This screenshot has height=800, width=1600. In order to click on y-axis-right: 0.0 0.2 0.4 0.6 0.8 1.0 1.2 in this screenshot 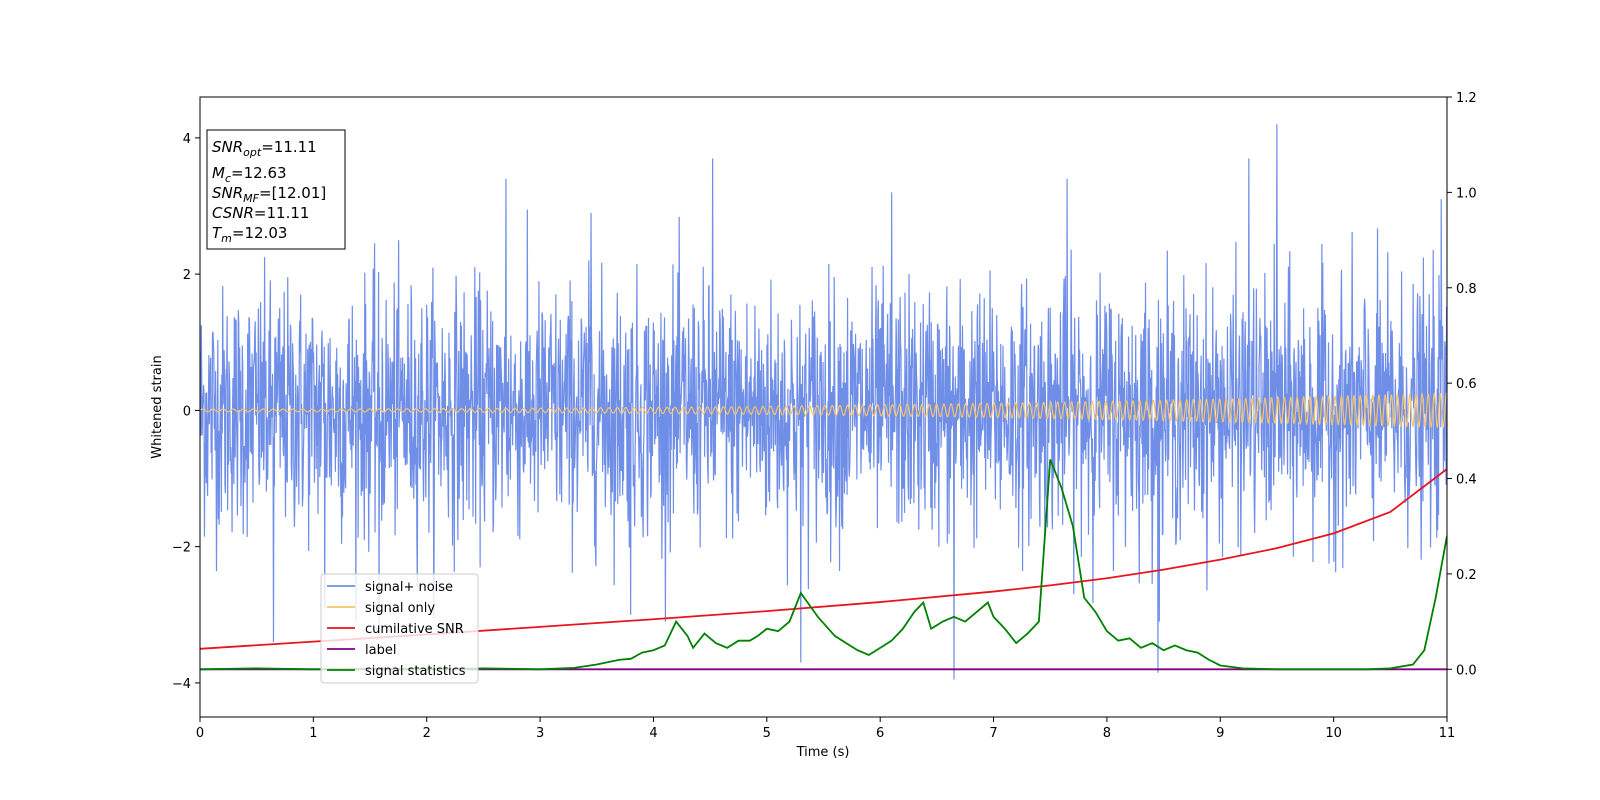, I will do `click(1462, 384)`.